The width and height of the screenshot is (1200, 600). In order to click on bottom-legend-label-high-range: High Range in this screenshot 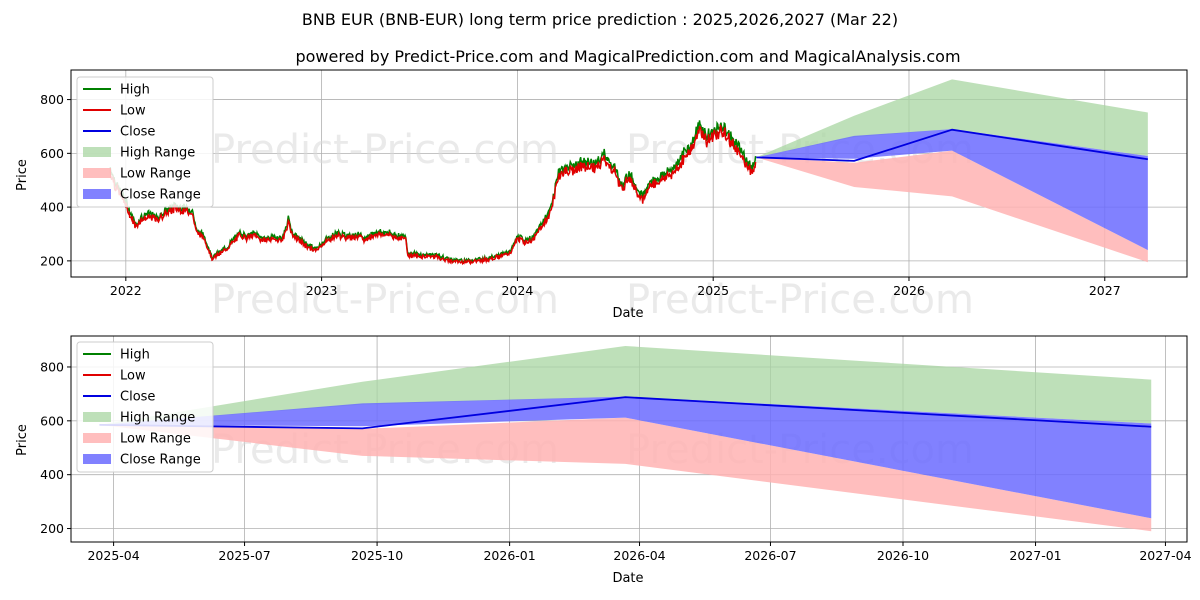, I will do `click(157, 418)`.